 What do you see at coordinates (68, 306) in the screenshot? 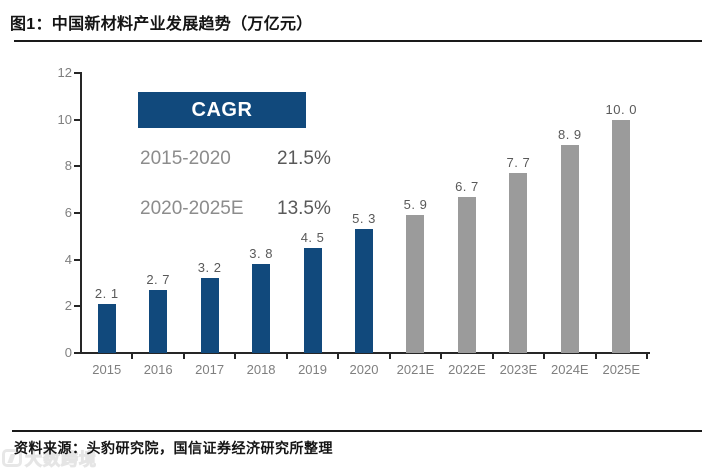
I see `y-axis-tick-label: 2` at bounding box center [68, 306].